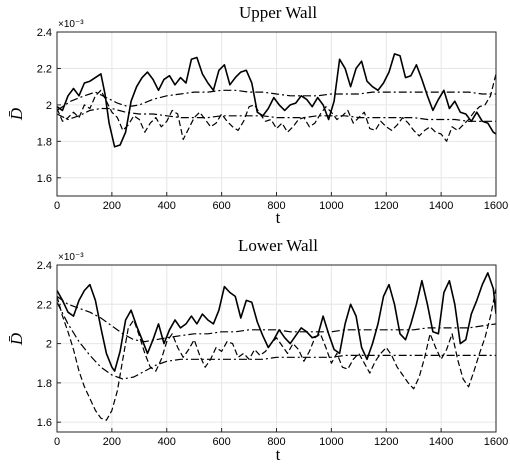  What do you see at coordinates (331, 206) in the screenshot?
I see `upper-x-tick-label-5: 1000` at bounding box center [331, 206].